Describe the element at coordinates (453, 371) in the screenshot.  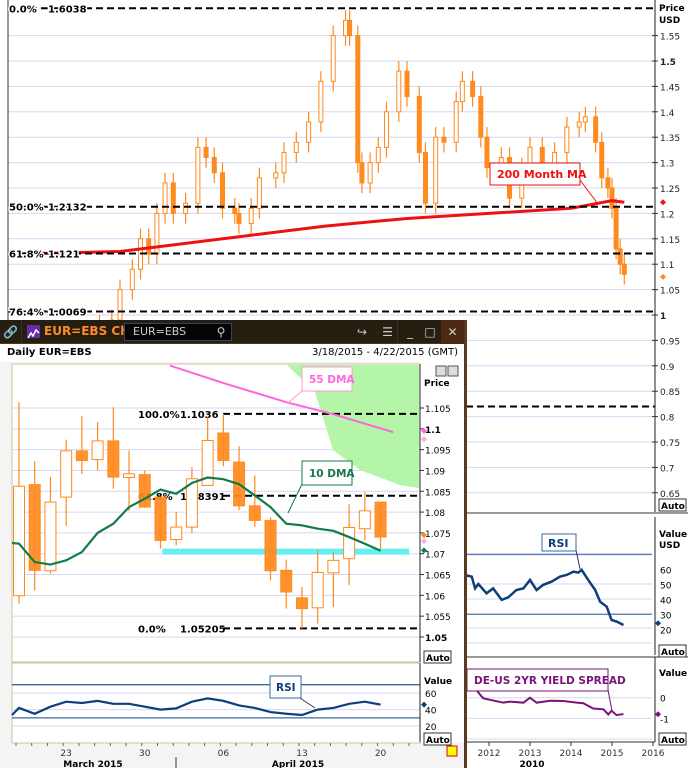
I see `panel-close-icon` at that location.